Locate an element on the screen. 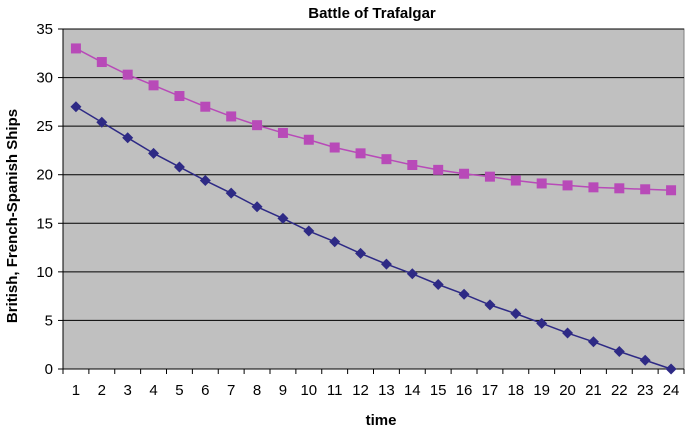 This screenshot has height=433, width=685. y-tick-label: 5 is located at coordinates (49, 320).